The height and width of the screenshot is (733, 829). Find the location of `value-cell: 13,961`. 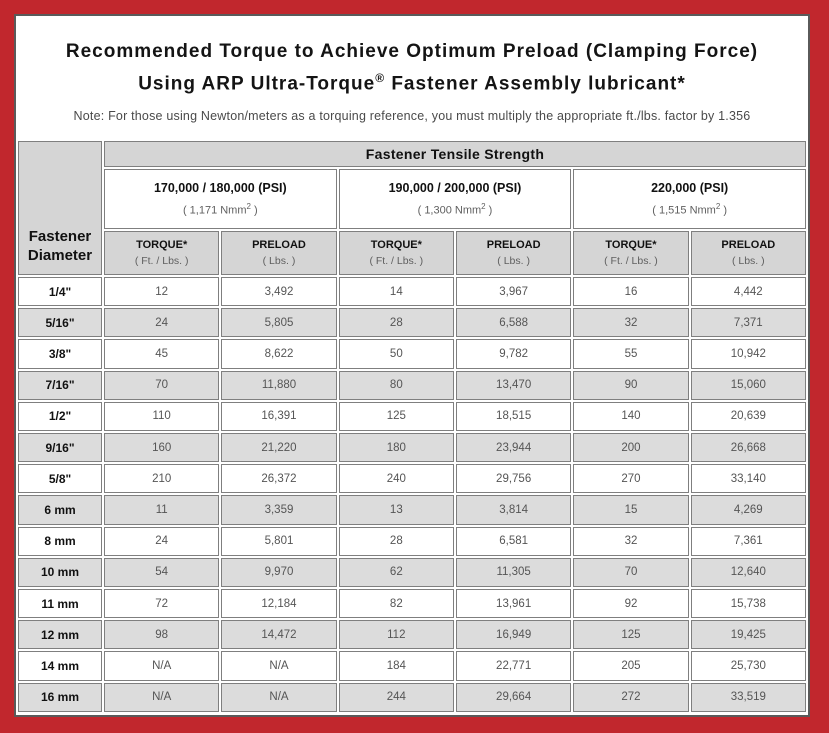

value-cell: 13,961 is located at coordinates (513, 604).